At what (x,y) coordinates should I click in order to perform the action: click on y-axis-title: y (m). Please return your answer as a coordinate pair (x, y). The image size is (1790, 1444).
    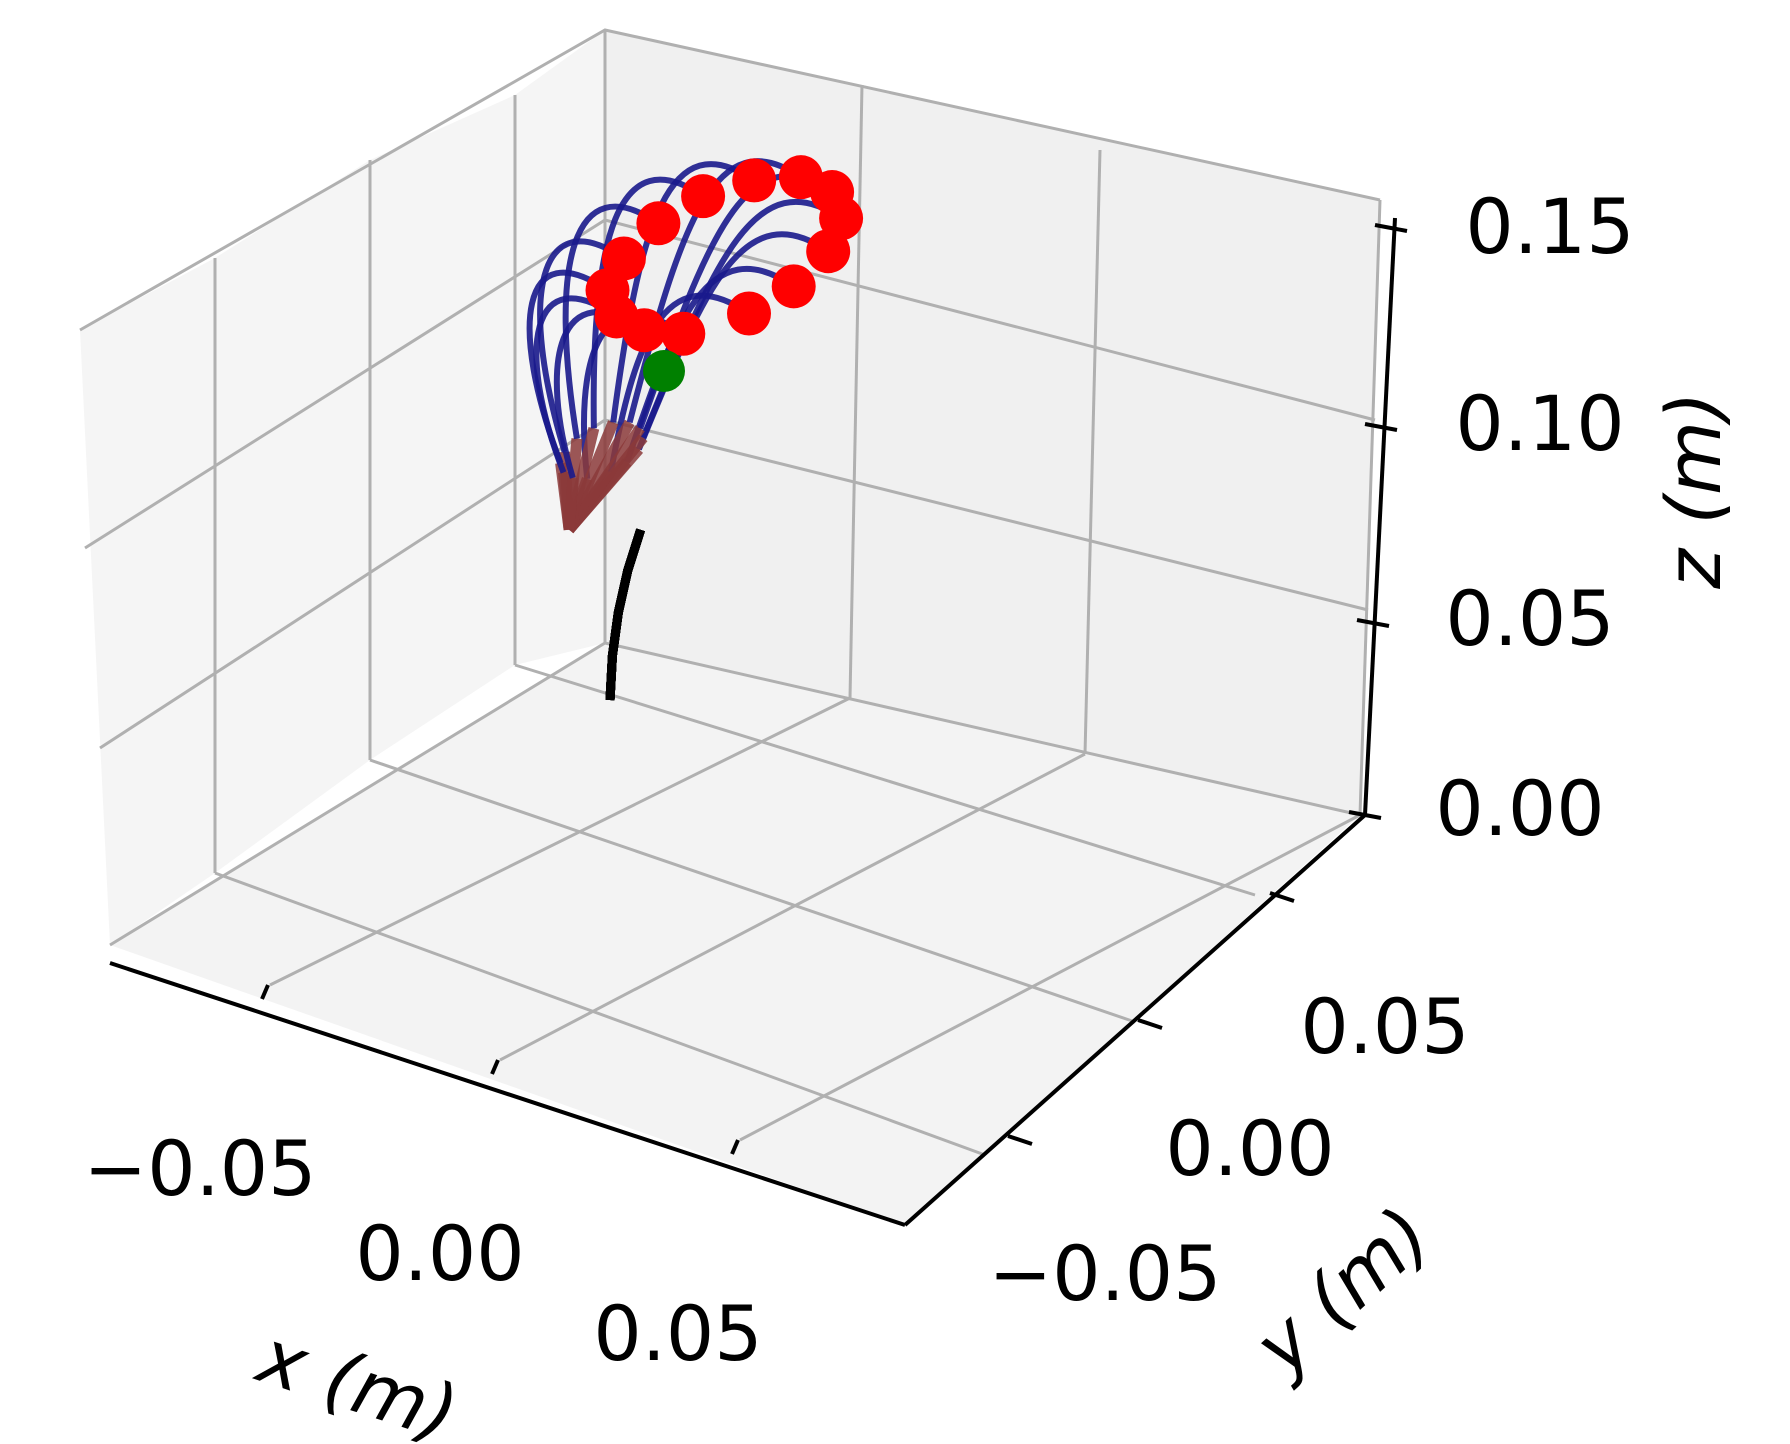
    Looking at the image, I should click on (1342, 1290).